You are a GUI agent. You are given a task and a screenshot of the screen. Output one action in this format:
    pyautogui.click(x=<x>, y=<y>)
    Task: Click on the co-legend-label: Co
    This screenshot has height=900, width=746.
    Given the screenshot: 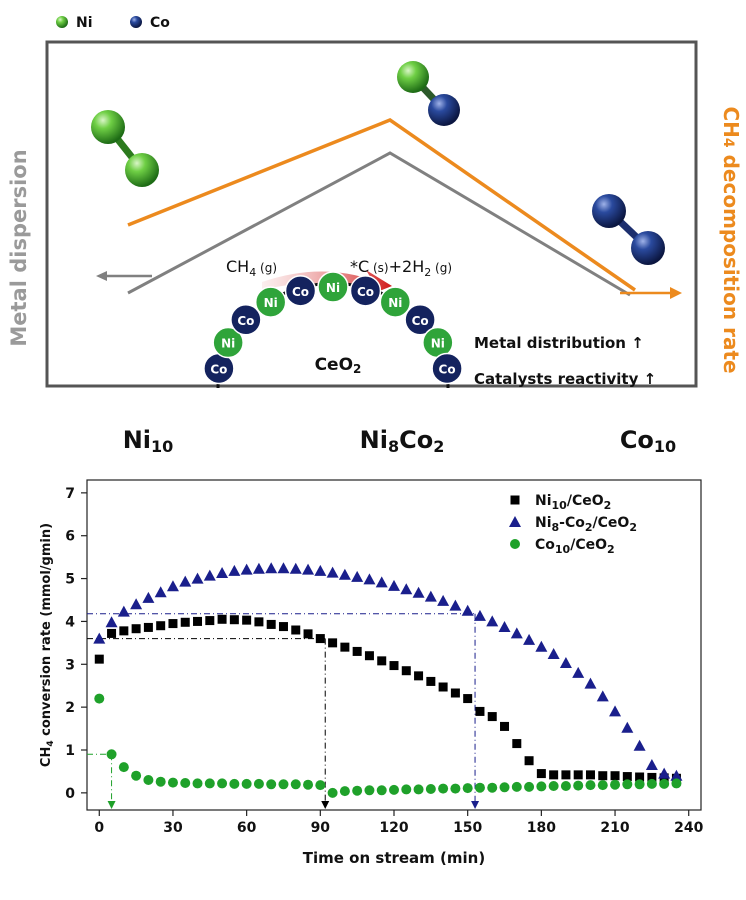 What is the action you would take?
    pyautogui.click(x=160, y=23)
    